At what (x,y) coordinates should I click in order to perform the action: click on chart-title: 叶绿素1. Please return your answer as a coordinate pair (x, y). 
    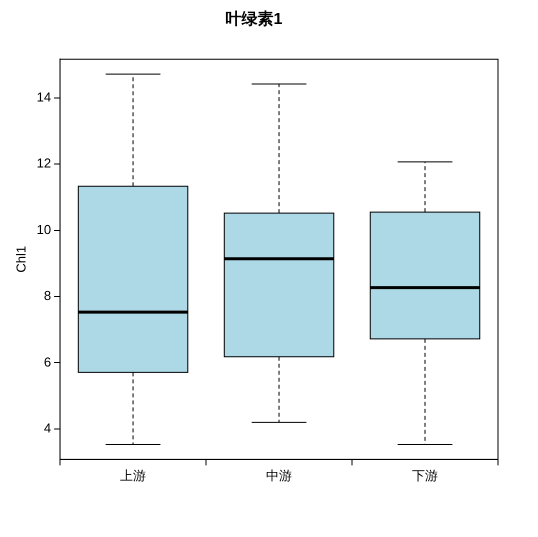
    Looking at the image, I should click on (254, 19).